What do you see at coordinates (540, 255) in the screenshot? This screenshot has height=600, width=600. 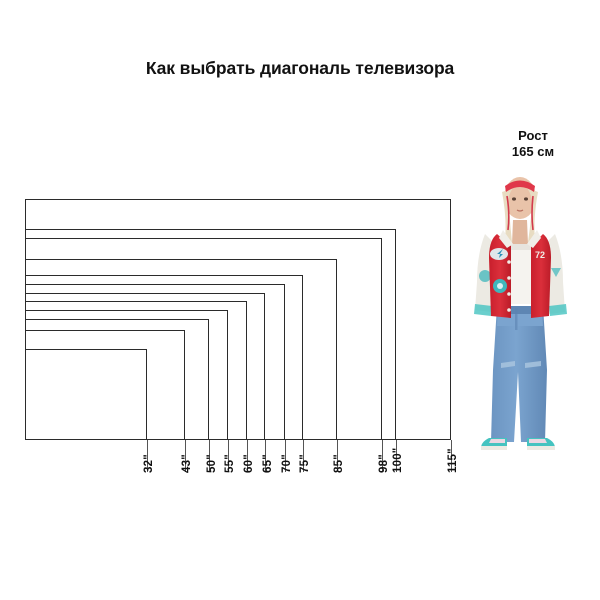 I see `svg-text: 72` at bounding box center [540, 255].